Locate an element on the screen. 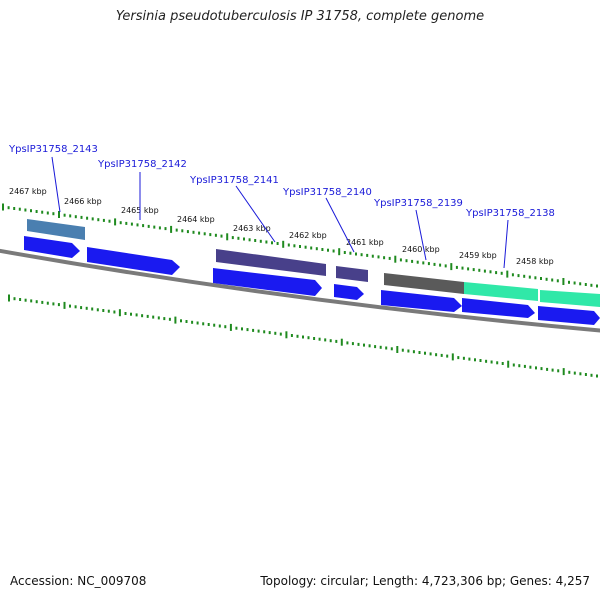  kbp-label: 2461 kbp is located at coordinates (365, 242).